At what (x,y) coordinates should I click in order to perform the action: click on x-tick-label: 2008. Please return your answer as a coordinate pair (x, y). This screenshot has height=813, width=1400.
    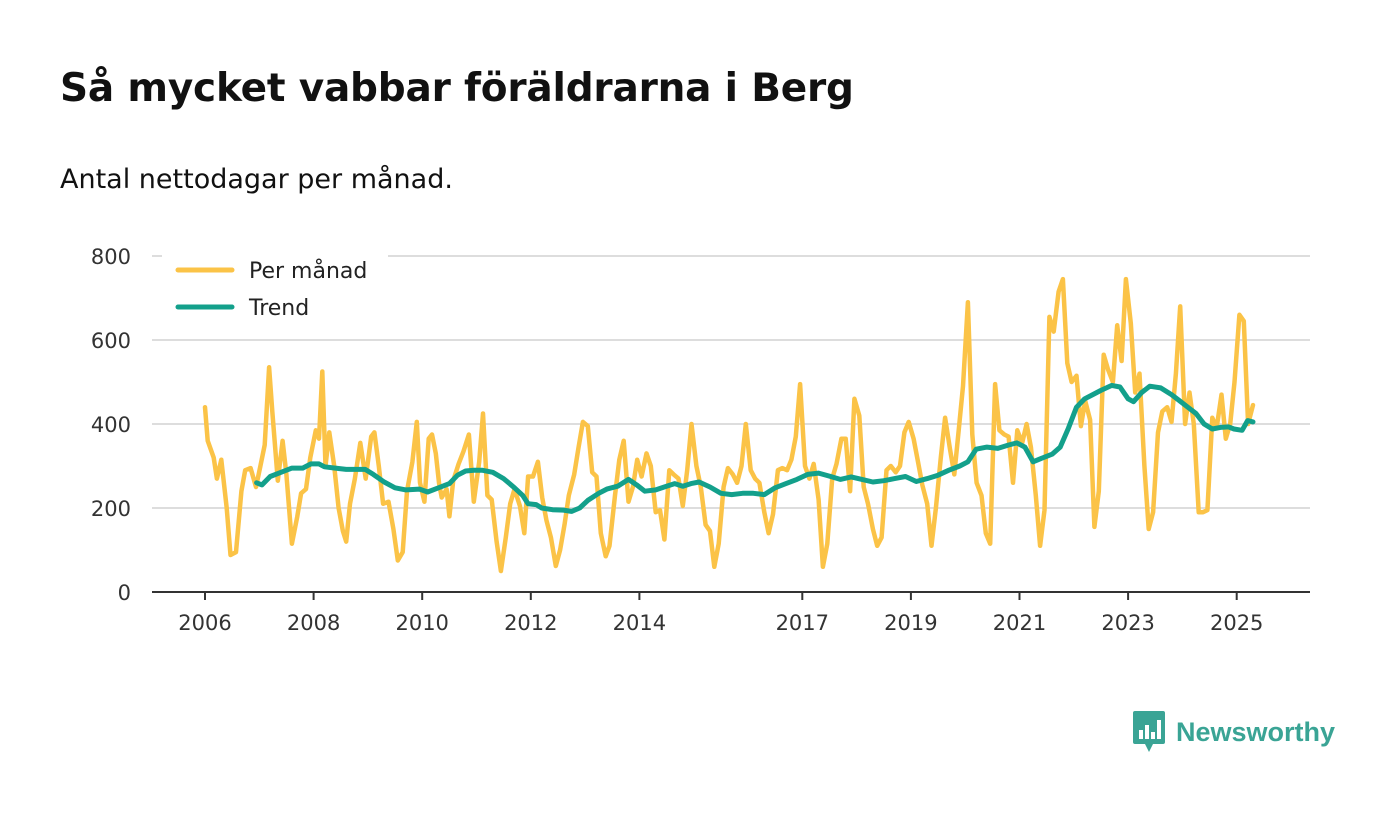
    Looking at the image, I should click on (313, 623).